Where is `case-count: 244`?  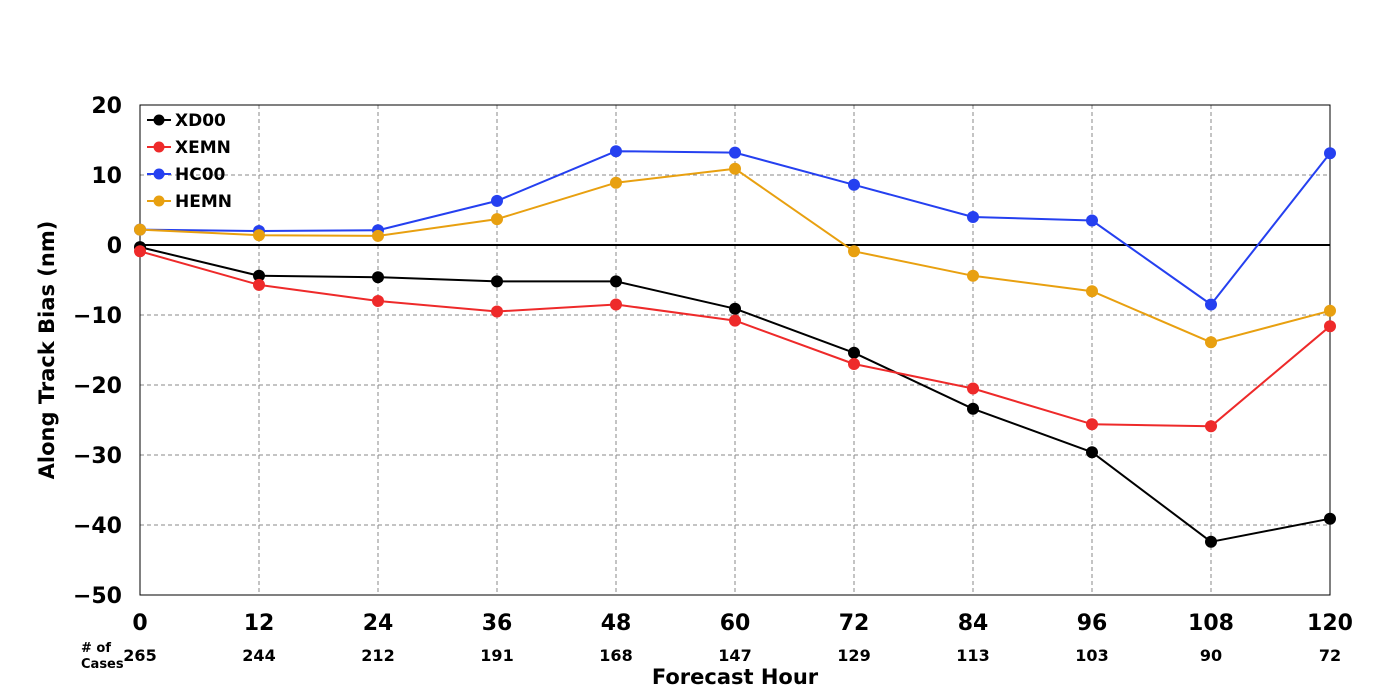
case-count: 244 is located at coordinates (258, 655).